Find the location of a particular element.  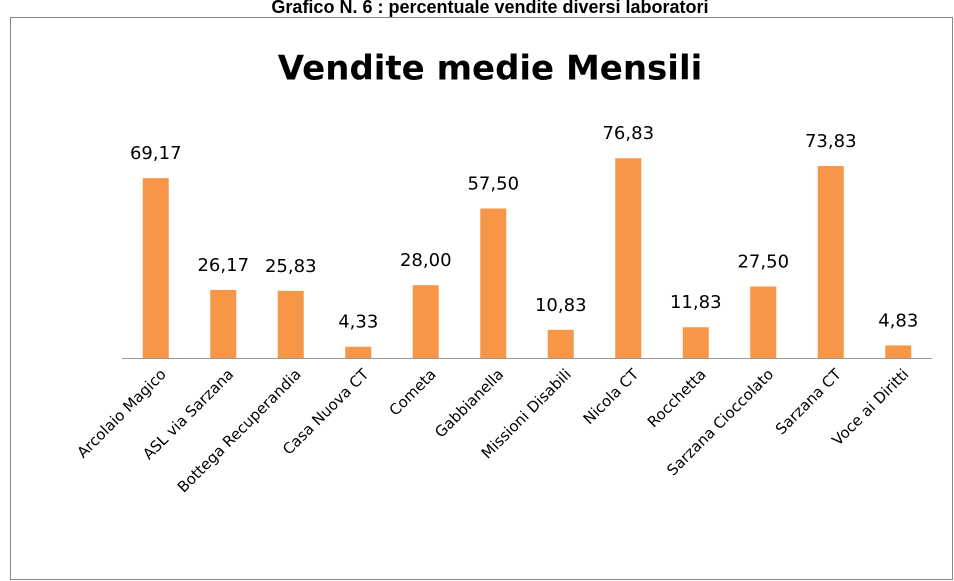

value-label: 4,33 is located at coordinates (358, 322).